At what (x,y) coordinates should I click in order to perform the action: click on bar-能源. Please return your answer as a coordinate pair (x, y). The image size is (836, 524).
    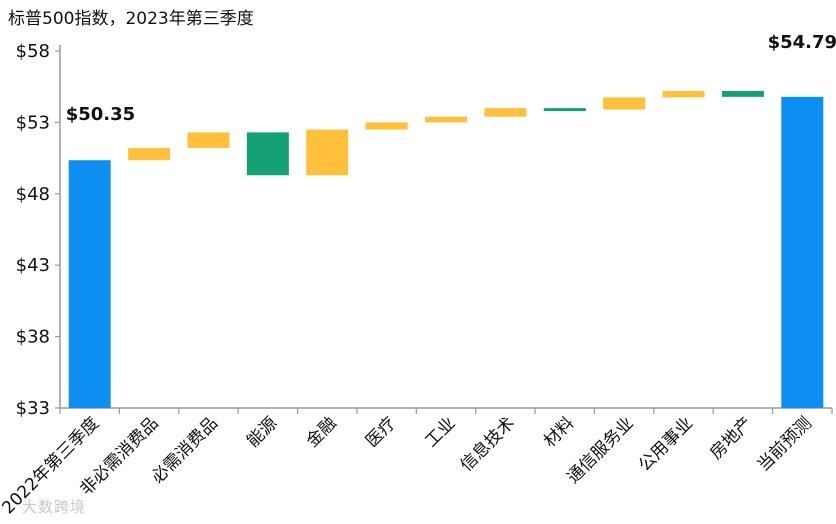
    Looking at the image, I should click on (267, 154).